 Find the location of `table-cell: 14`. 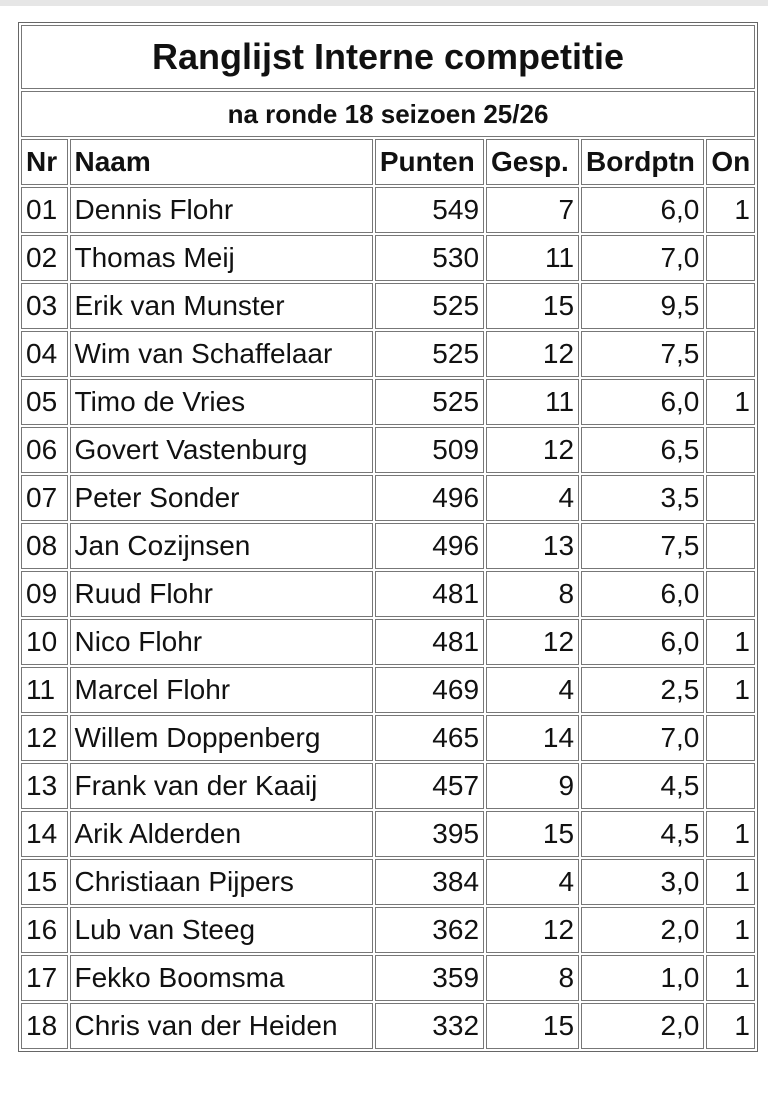

table-cell: 14 is located at coordinates (533, 738).